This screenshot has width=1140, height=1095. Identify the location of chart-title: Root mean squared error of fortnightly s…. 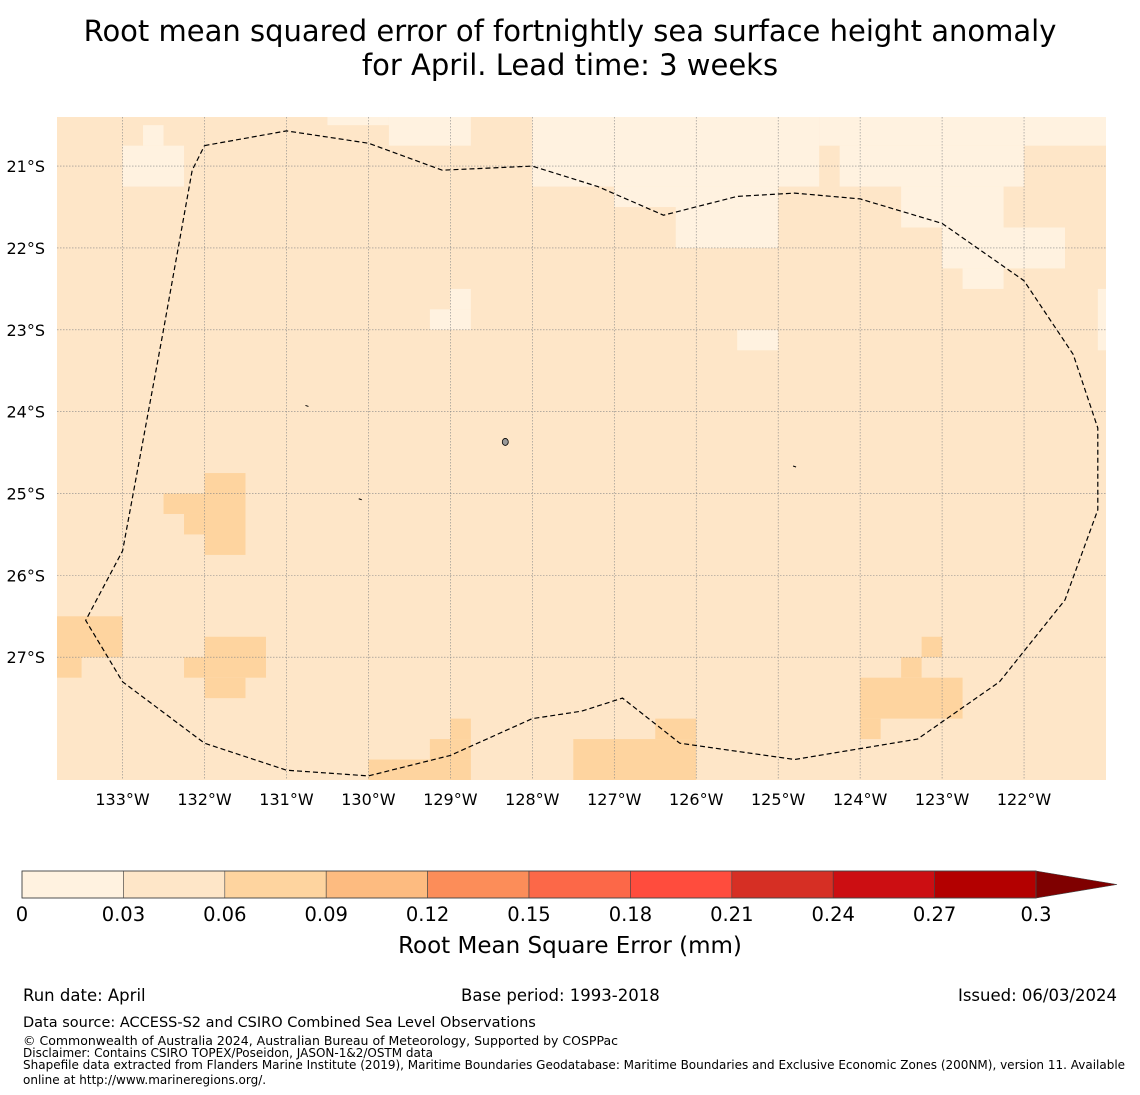
(570, 48).